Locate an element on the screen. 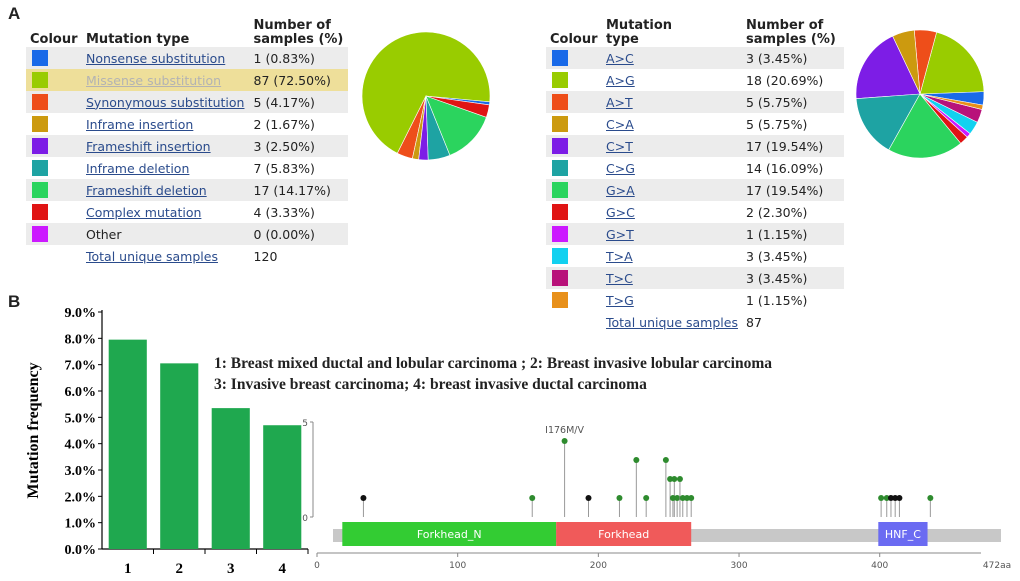  panel-label-b: B is located at coordinates (14, 301).